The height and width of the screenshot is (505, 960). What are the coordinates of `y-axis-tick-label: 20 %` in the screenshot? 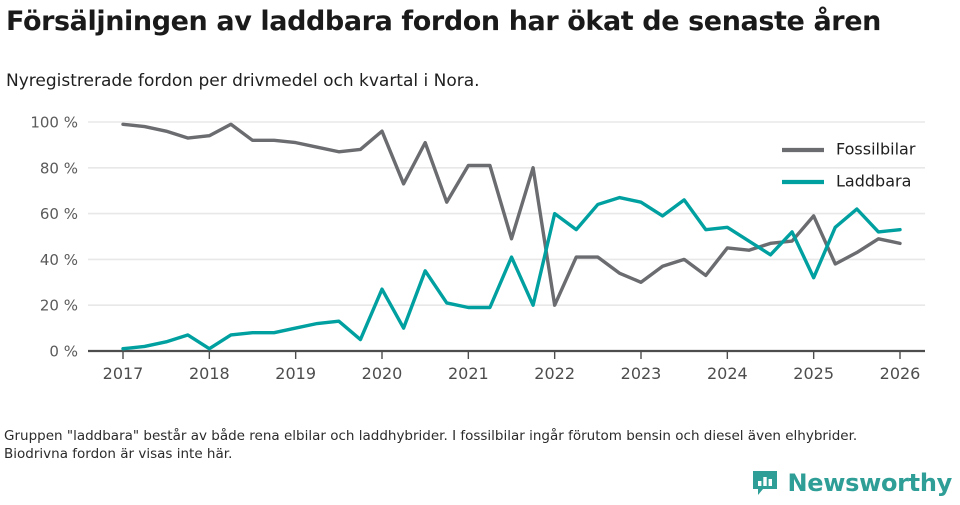 It's located at (59, 306).